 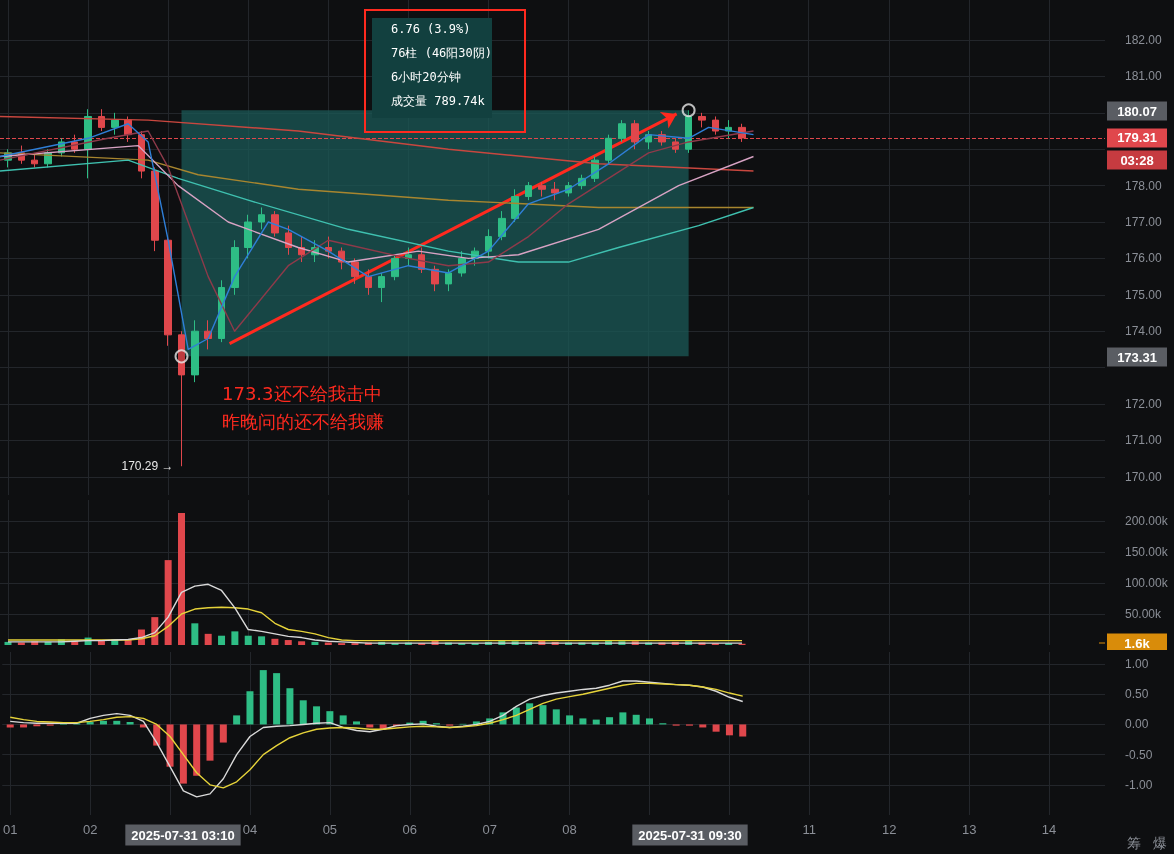 I want to click on y-tick-label: 171.00, so click(x=1144, y=440).